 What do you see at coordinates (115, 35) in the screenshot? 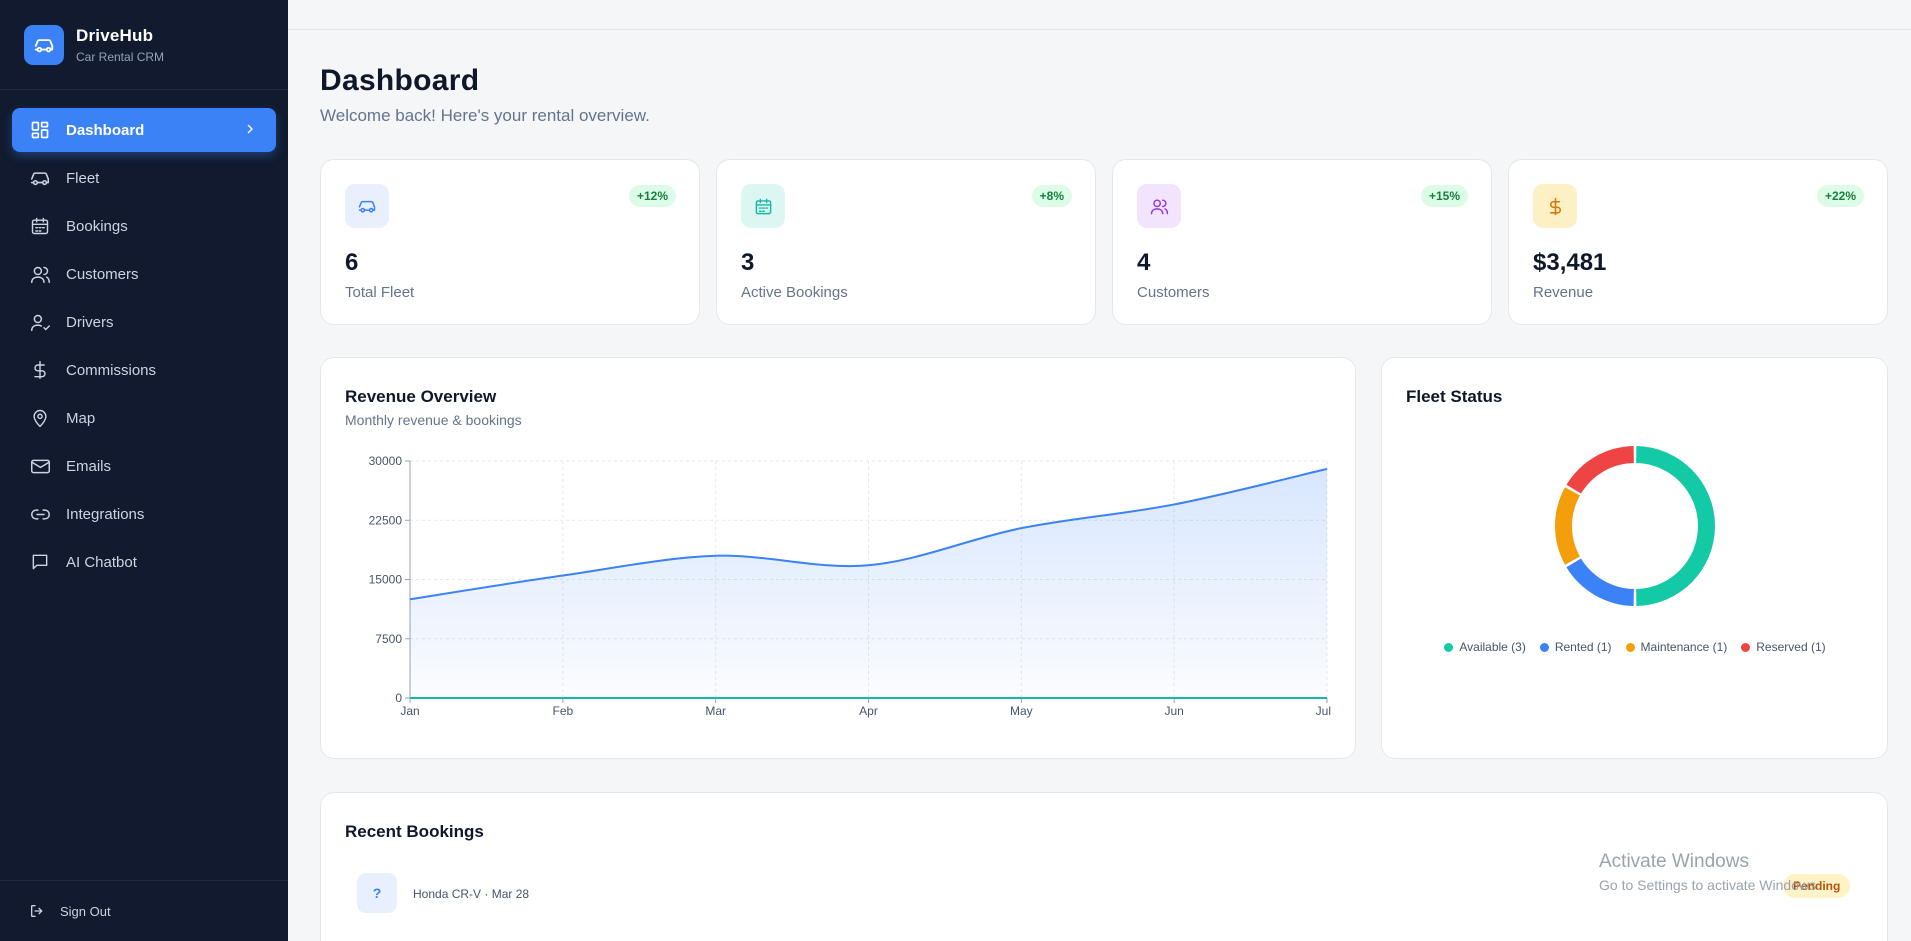
I see `brand-name: DriveHub` at bounding box center [115, 35].